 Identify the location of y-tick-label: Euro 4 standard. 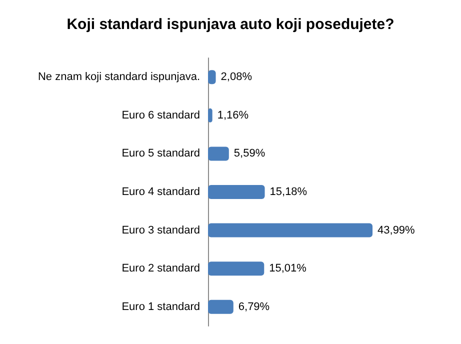
(161, 192).